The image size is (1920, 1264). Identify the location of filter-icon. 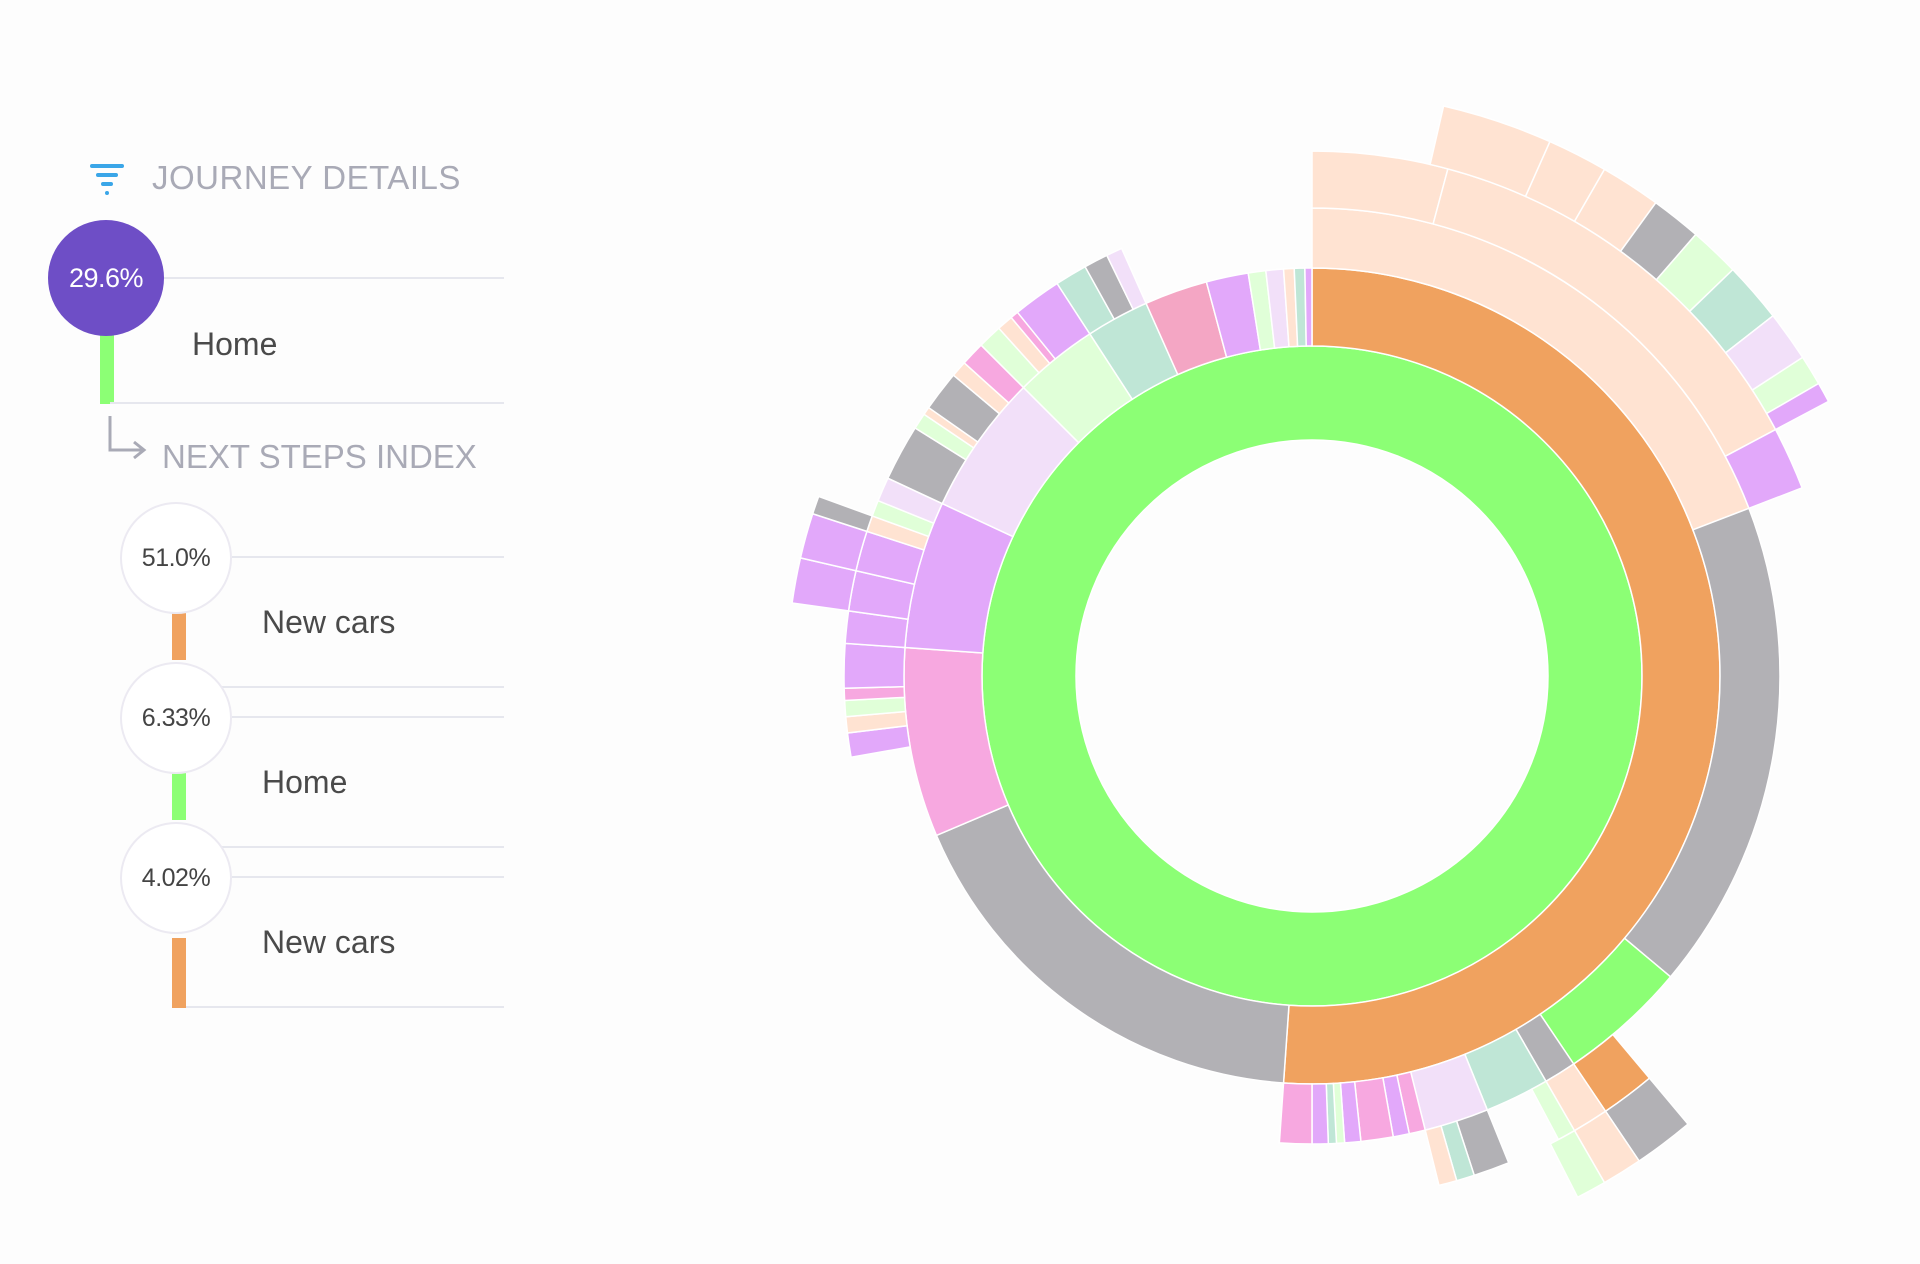
(107, 179).